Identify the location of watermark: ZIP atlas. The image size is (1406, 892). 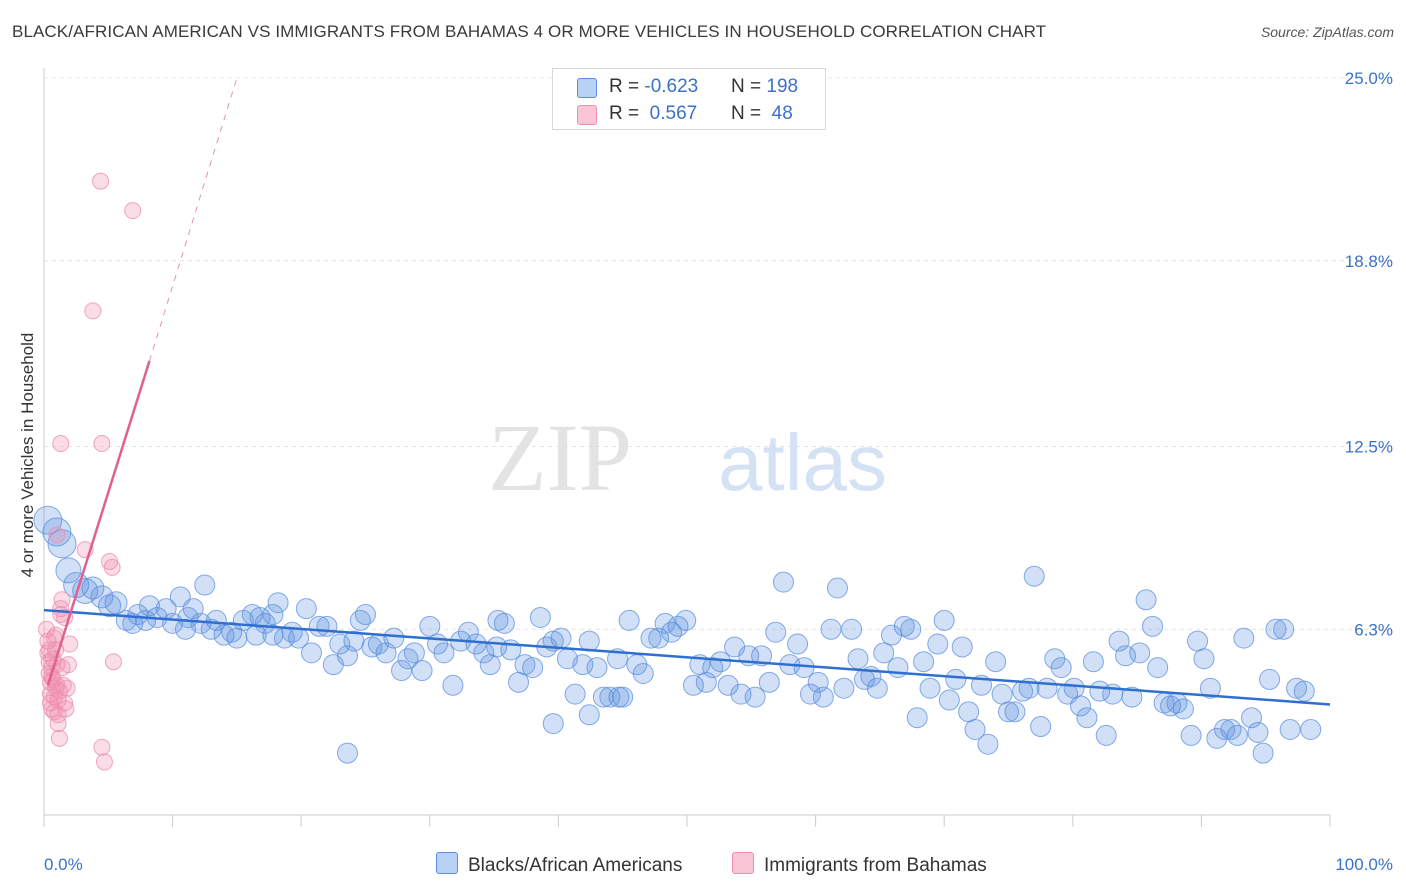
(687, 457).